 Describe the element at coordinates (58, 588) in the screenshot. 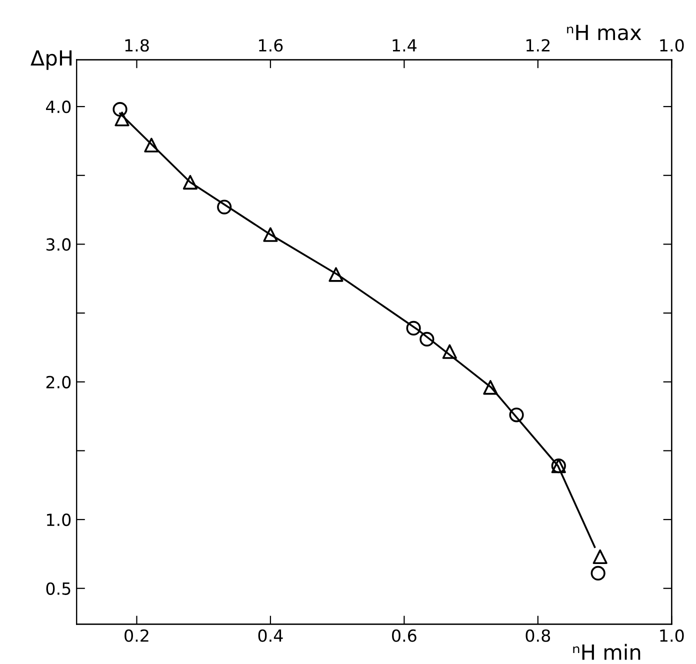

I see `y-tick-label: 0.5` at that location.